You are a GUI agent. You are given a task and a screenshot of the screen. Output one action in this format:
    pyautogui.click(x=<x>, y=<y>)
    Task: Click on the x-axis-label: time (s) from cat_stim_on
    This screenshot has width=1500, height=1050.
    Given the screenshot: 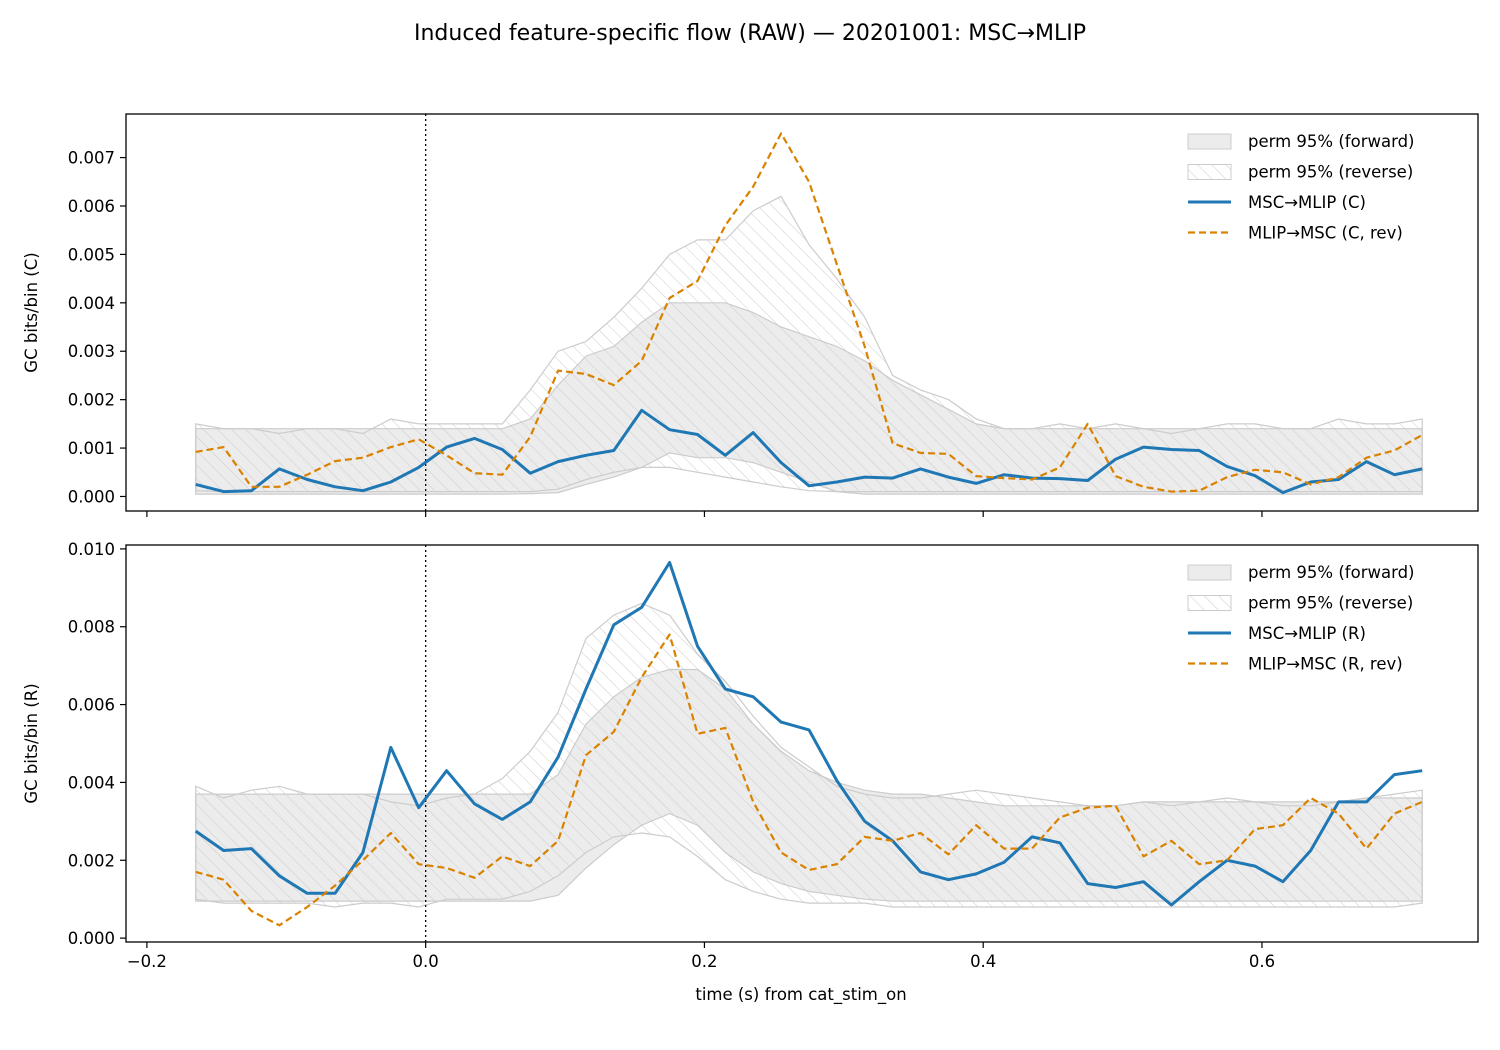 What is the action you would take?
    pyautogui.click(x=800, y=995)
    